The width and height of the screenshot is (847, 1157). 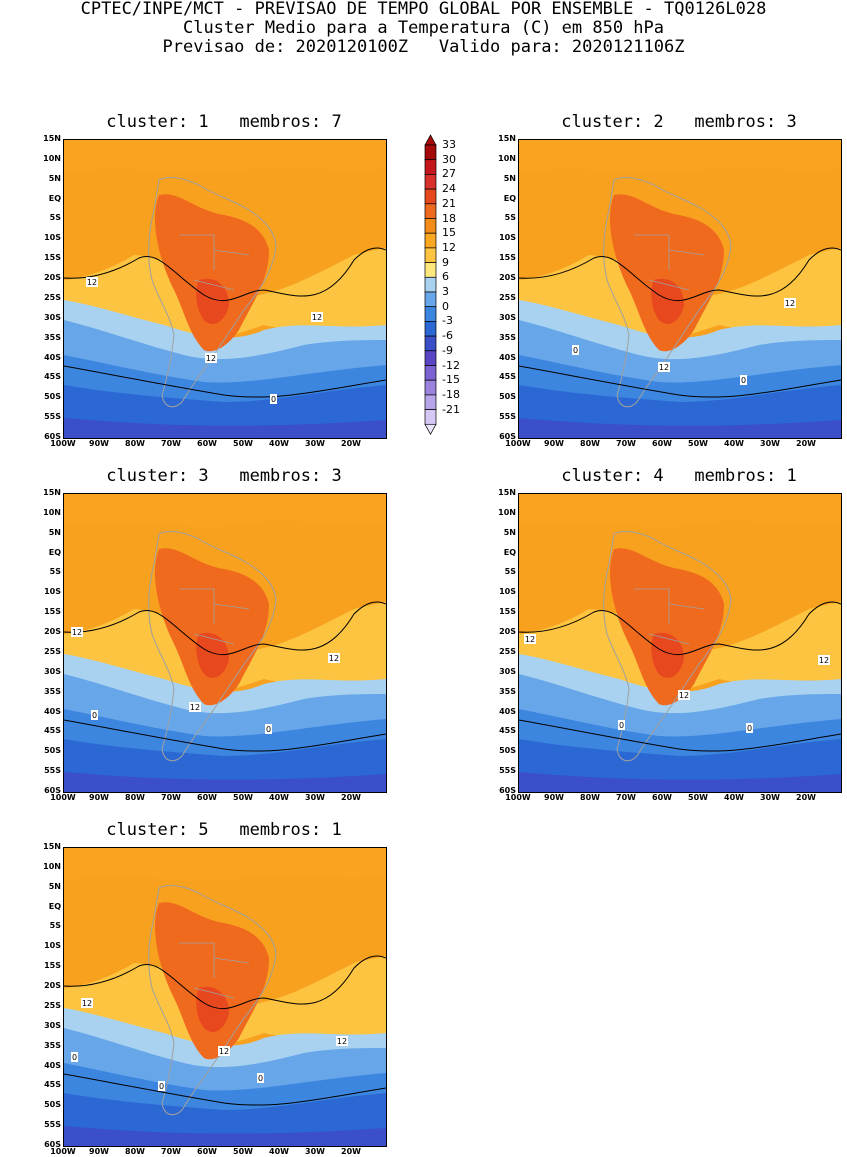 What do you see at coordinates (207, 1151) in the screenshot?
I see `lon-tick-label: 60W` at bounding box center [207, 1151].